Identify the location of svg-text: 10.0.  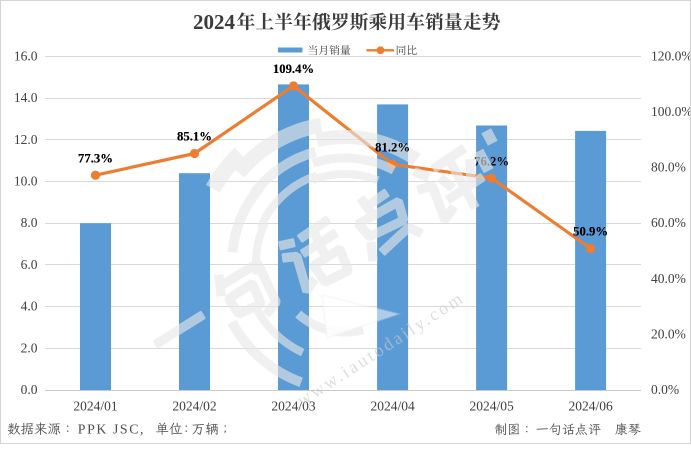
(26, 181).